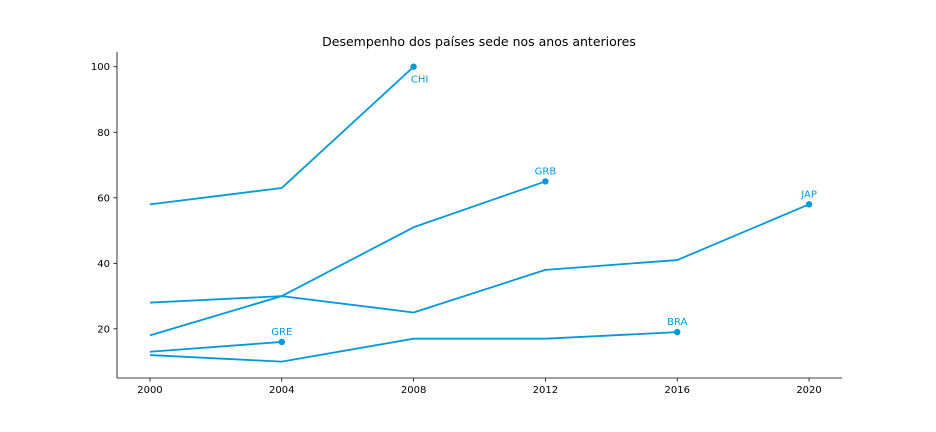 This screenshot has height=432, width=936. I want to click on series-line-chi, so click(282, 136).